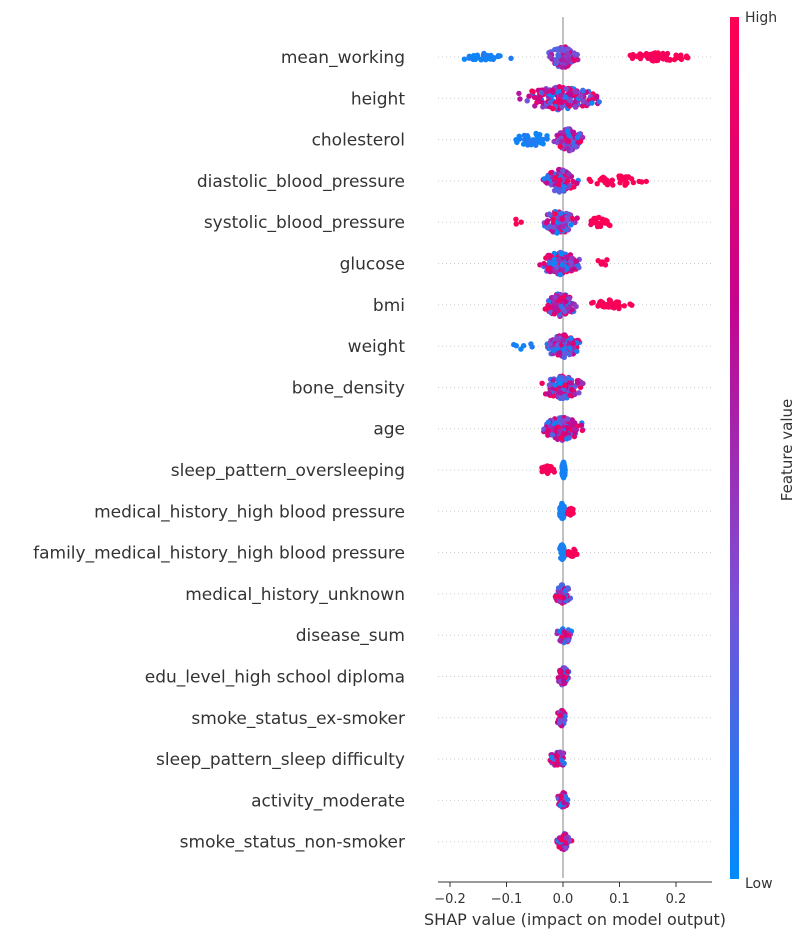 This screenshot has width=807, height=944. I want to click on x-tick-label: −0.2, so click(450, 899).